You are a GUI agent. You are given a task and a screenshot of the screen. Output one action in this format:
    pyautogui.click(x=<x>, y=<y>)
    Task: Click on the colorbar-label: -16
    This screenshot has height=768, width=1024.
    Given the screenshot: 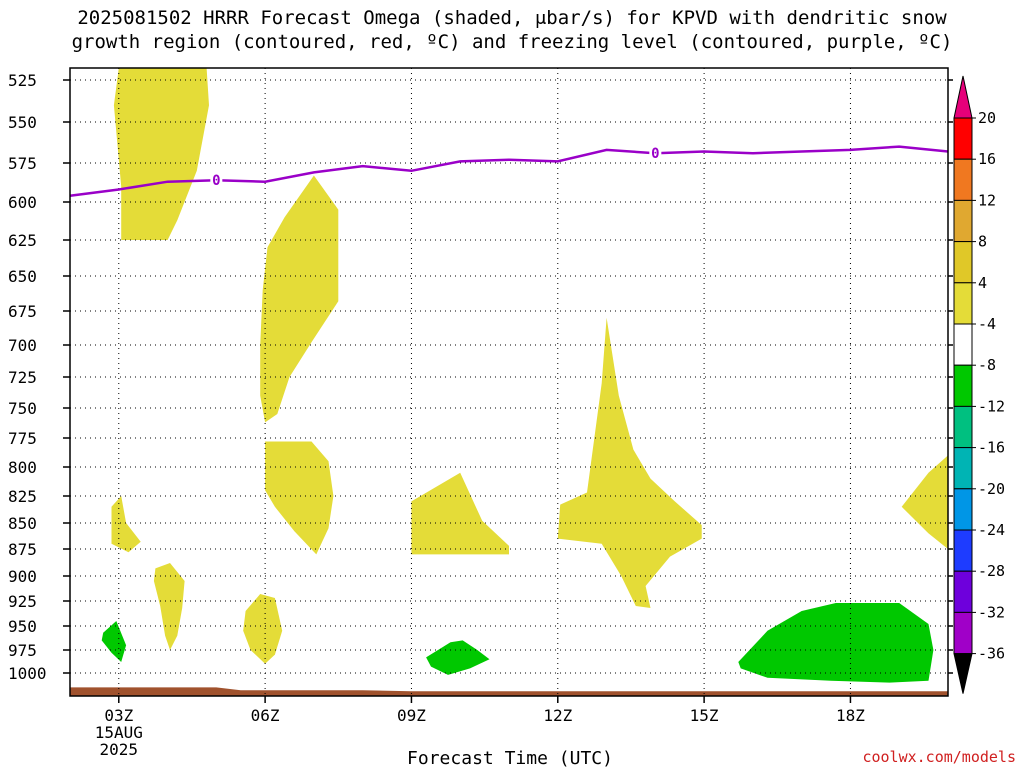 What is the action you would take?
    pyautogui.click(x=991, y=448)
    